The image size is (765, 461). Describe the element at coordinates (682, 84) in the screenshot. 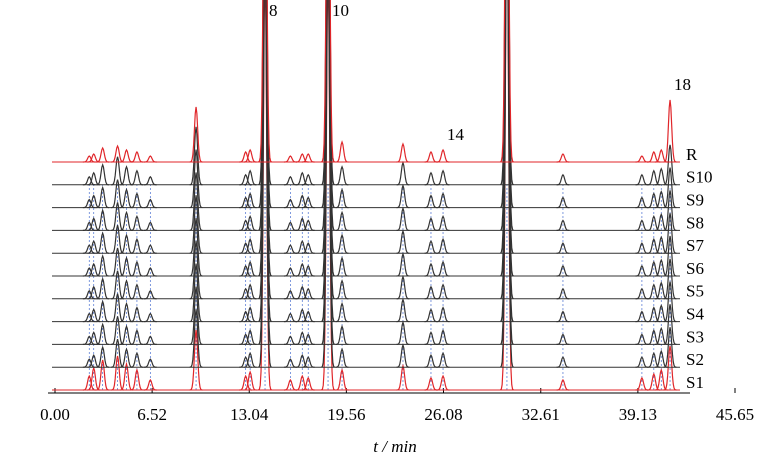

I see `peak-annotation: 18` at that location.